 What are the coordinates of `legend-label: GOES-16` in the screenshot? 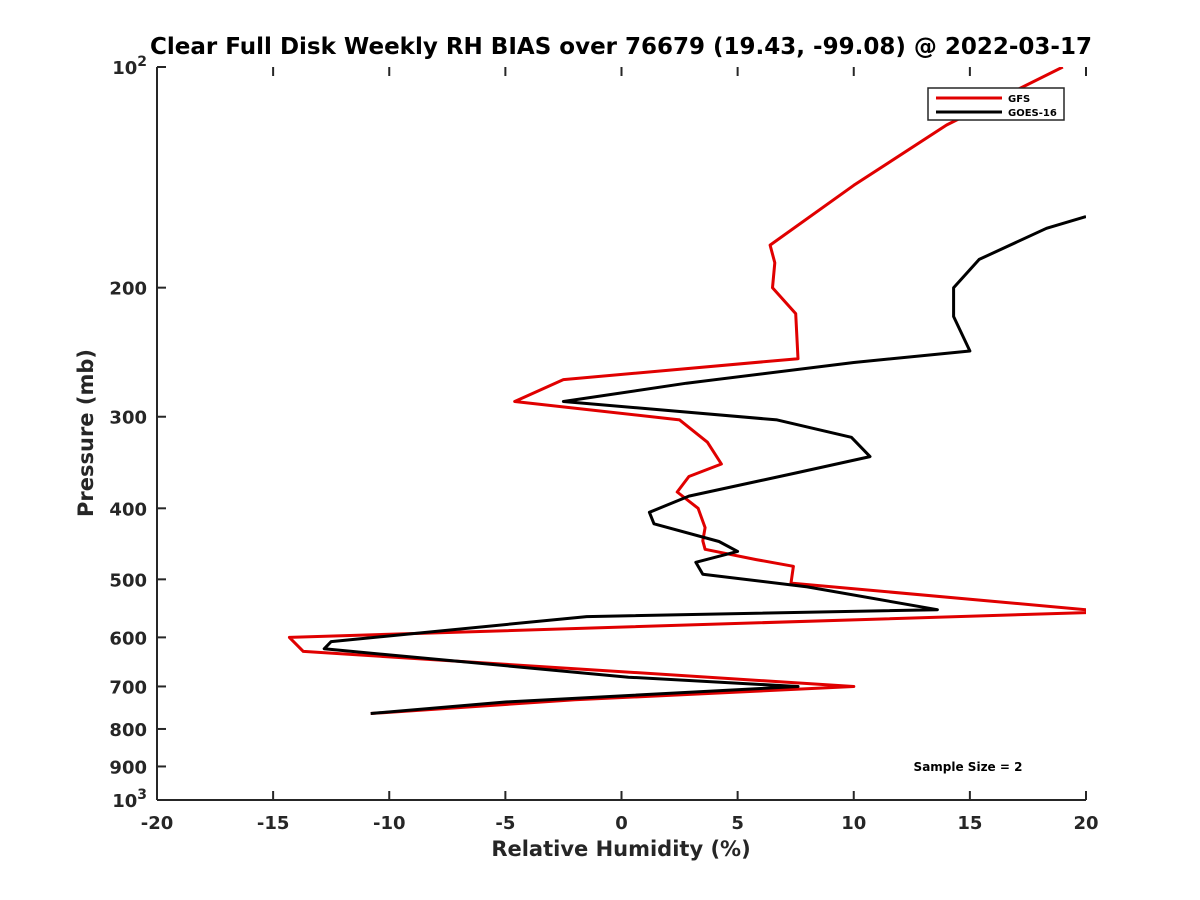 It's located at (1032, 113).